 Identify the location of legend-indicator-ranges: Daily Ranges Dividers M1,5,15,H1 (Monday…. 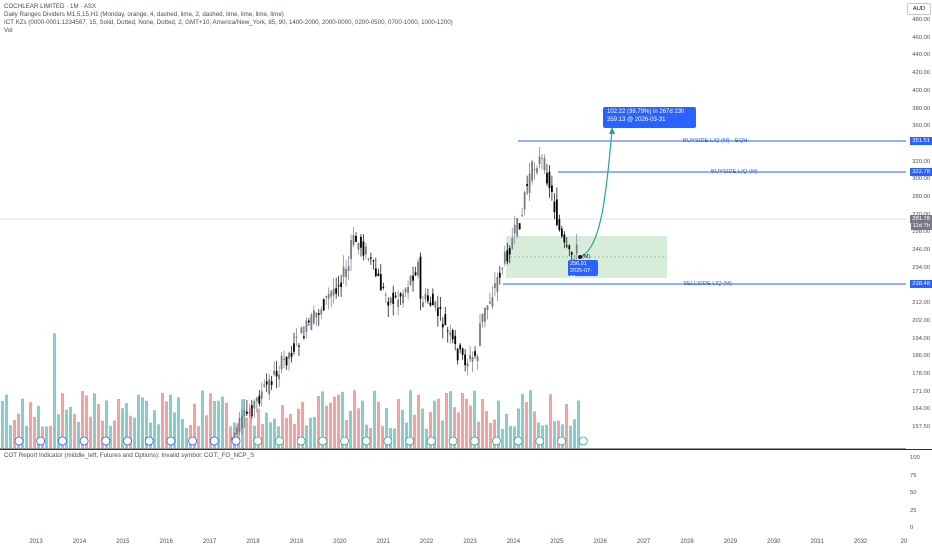
(144, 14).